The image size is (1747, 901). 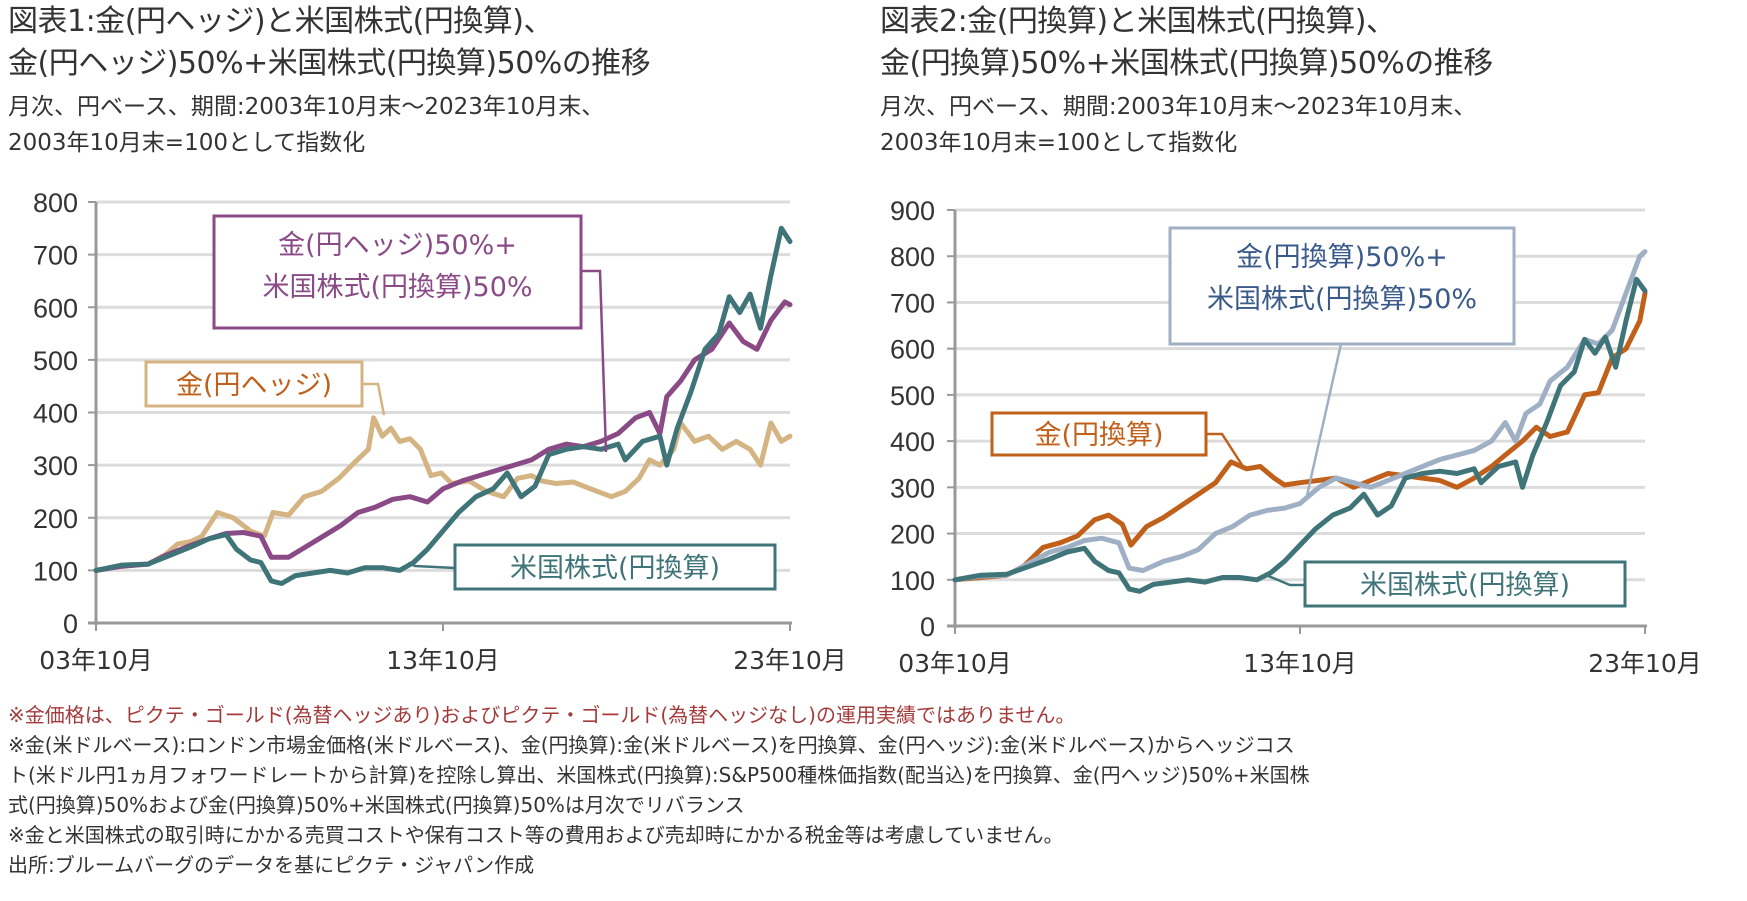 I want to click on chart2-subtitle-line1: 月次、円ベース、期間:2003年10月末〜2023年10月末、, so click(x=1178, y=107).